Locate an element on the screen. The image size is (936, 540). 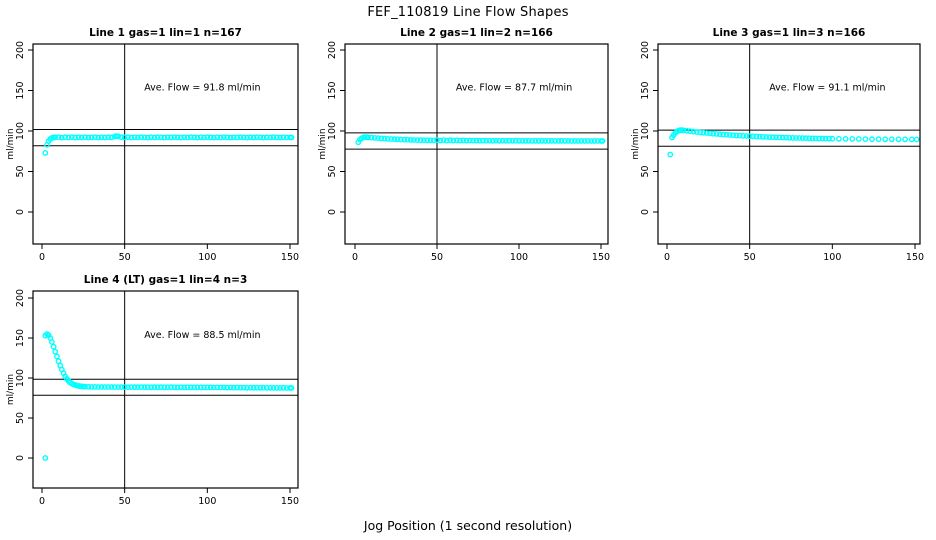
x-tick-label: 100 is located at coordinates (519, 257).